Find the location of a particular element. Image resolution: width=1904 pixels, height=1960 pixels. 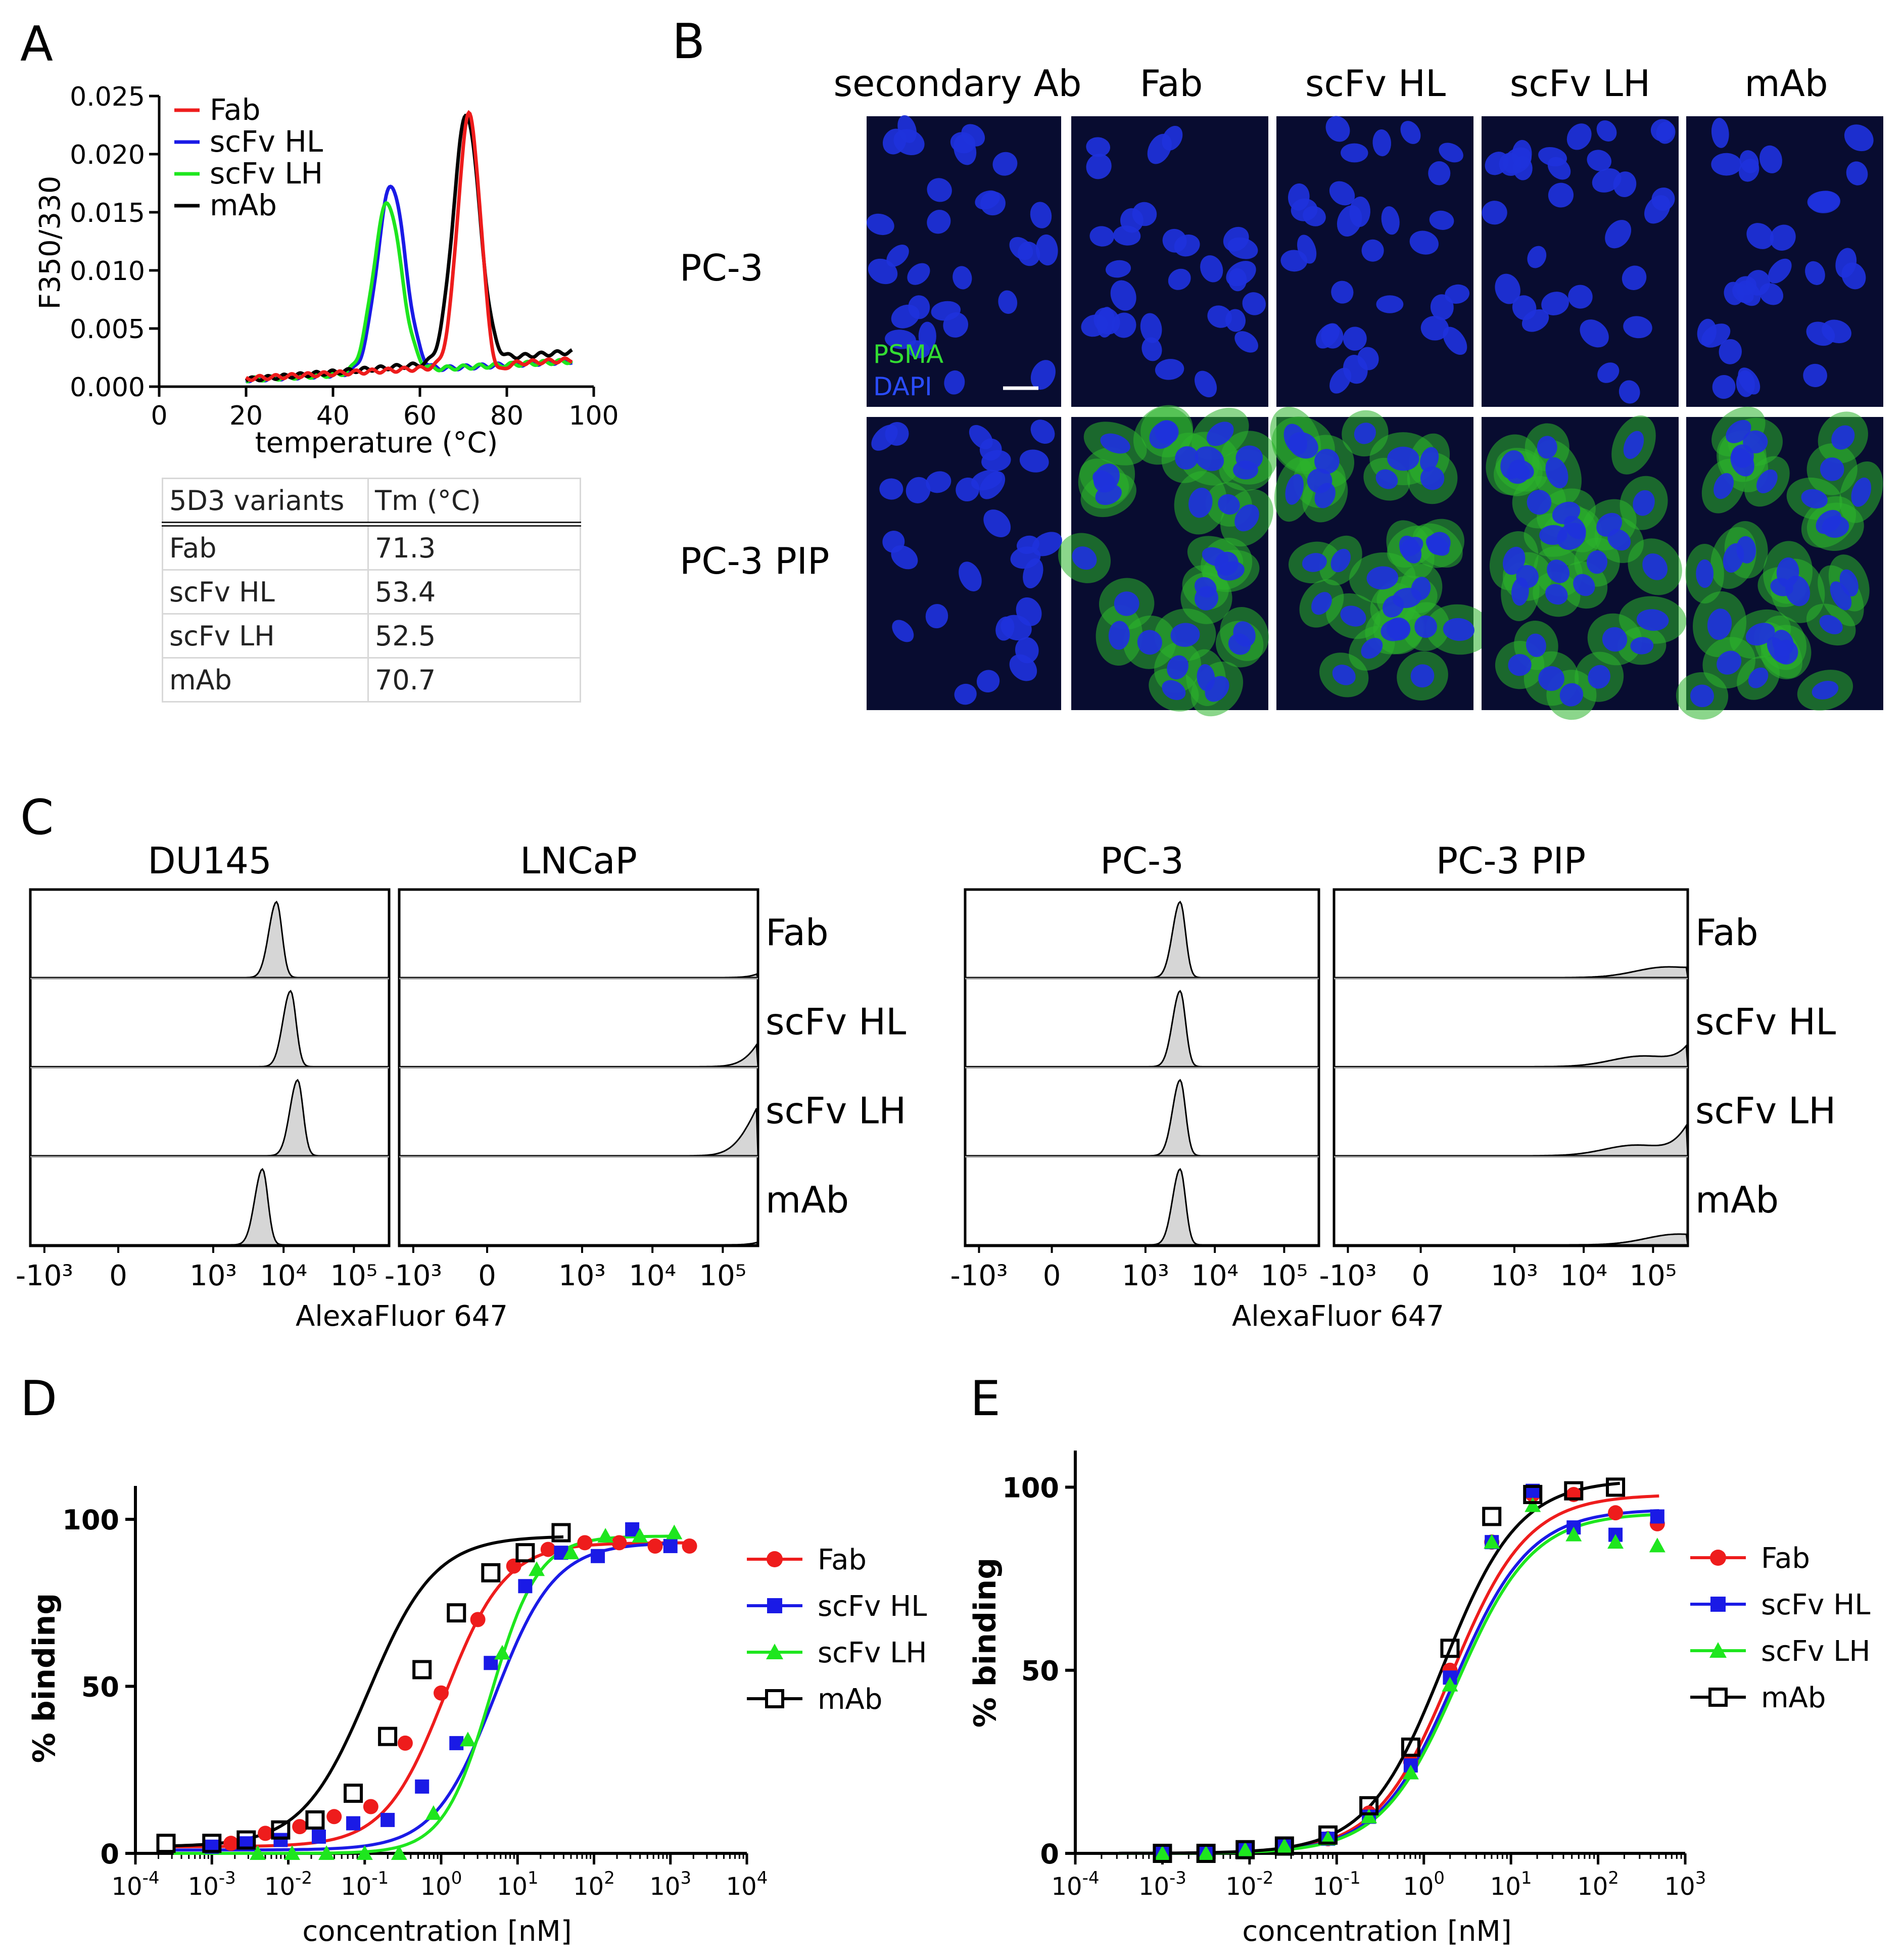

panel-c-x-tick-label: -10³ is located at coordinates (1347, 1275).